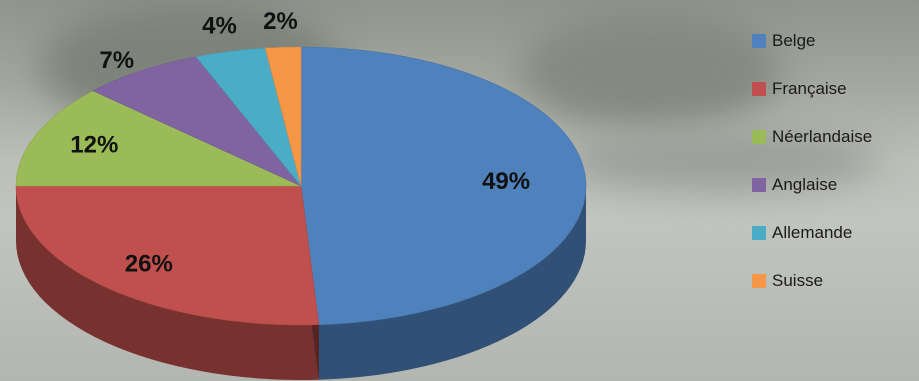 The width and height of the screenshot is (919, 381). Describe the element at coordinates (506, 181) in the screenshot. I see `data-label-belge: 49%` at that location.